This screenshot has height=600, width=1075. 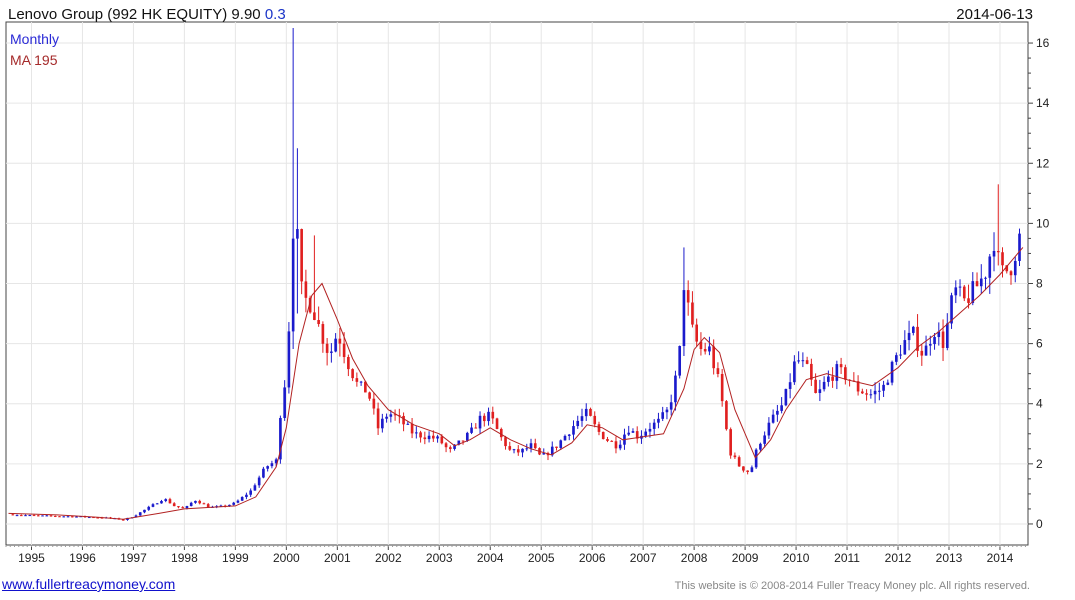 I want to click on x-tick-label: 2012, so click(x=898, y=558).